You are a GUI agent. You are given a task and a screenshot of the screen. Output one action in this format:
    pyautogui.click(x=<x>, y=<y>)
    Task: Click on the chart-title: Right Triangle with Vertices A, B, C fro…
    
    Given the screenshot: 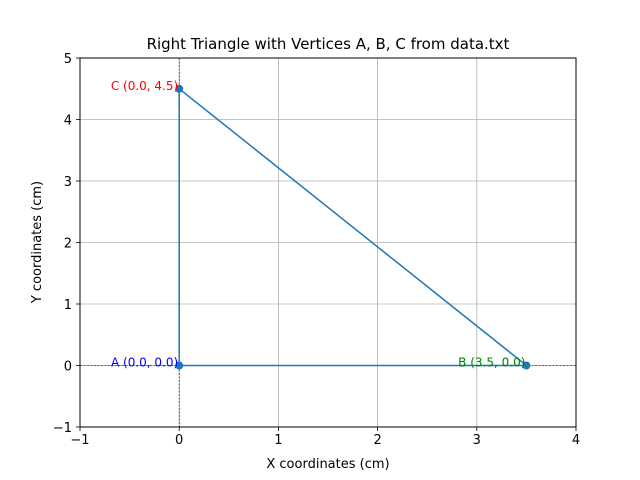 What is the action you would take?
    pyautogui.click(x=328, y=44)
    